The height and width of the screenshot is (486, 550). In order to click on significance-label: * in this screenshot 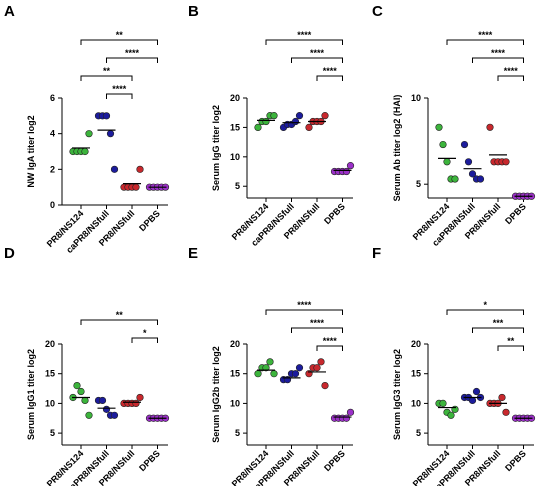, I will do `click(485, 305)`.